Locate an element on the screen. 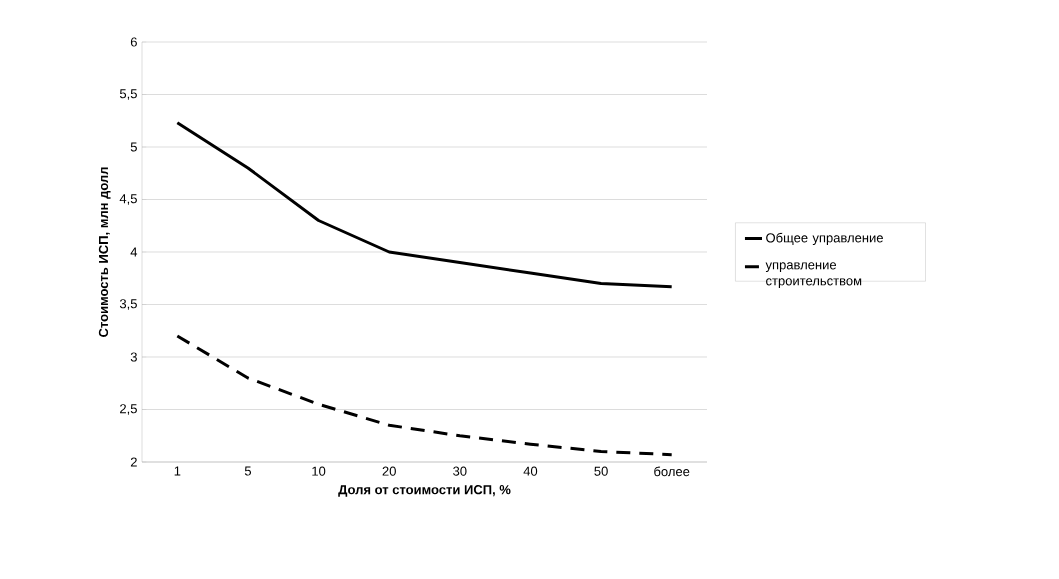 Image resolution: width=1059 pixels, height=579 pixels. y-tick-label: 6 is located at coordinates (133, 42).